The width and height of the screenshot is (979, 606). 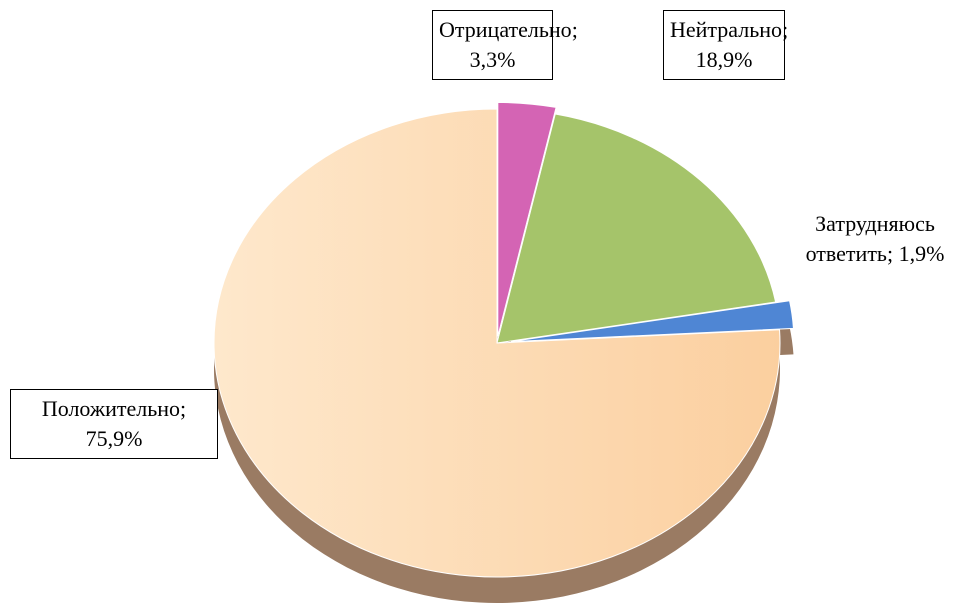 What do you see at coordinates (921, 253) in the screenshot?
I see `label-value: 1,9%` at bounding box center [921, 253].